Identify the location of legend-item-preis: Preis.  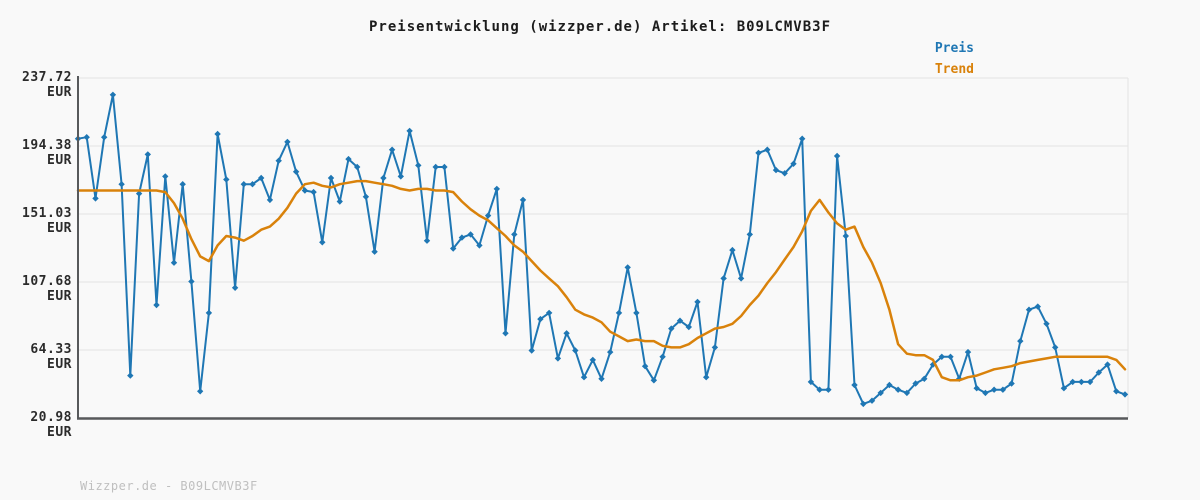
(954, 48).